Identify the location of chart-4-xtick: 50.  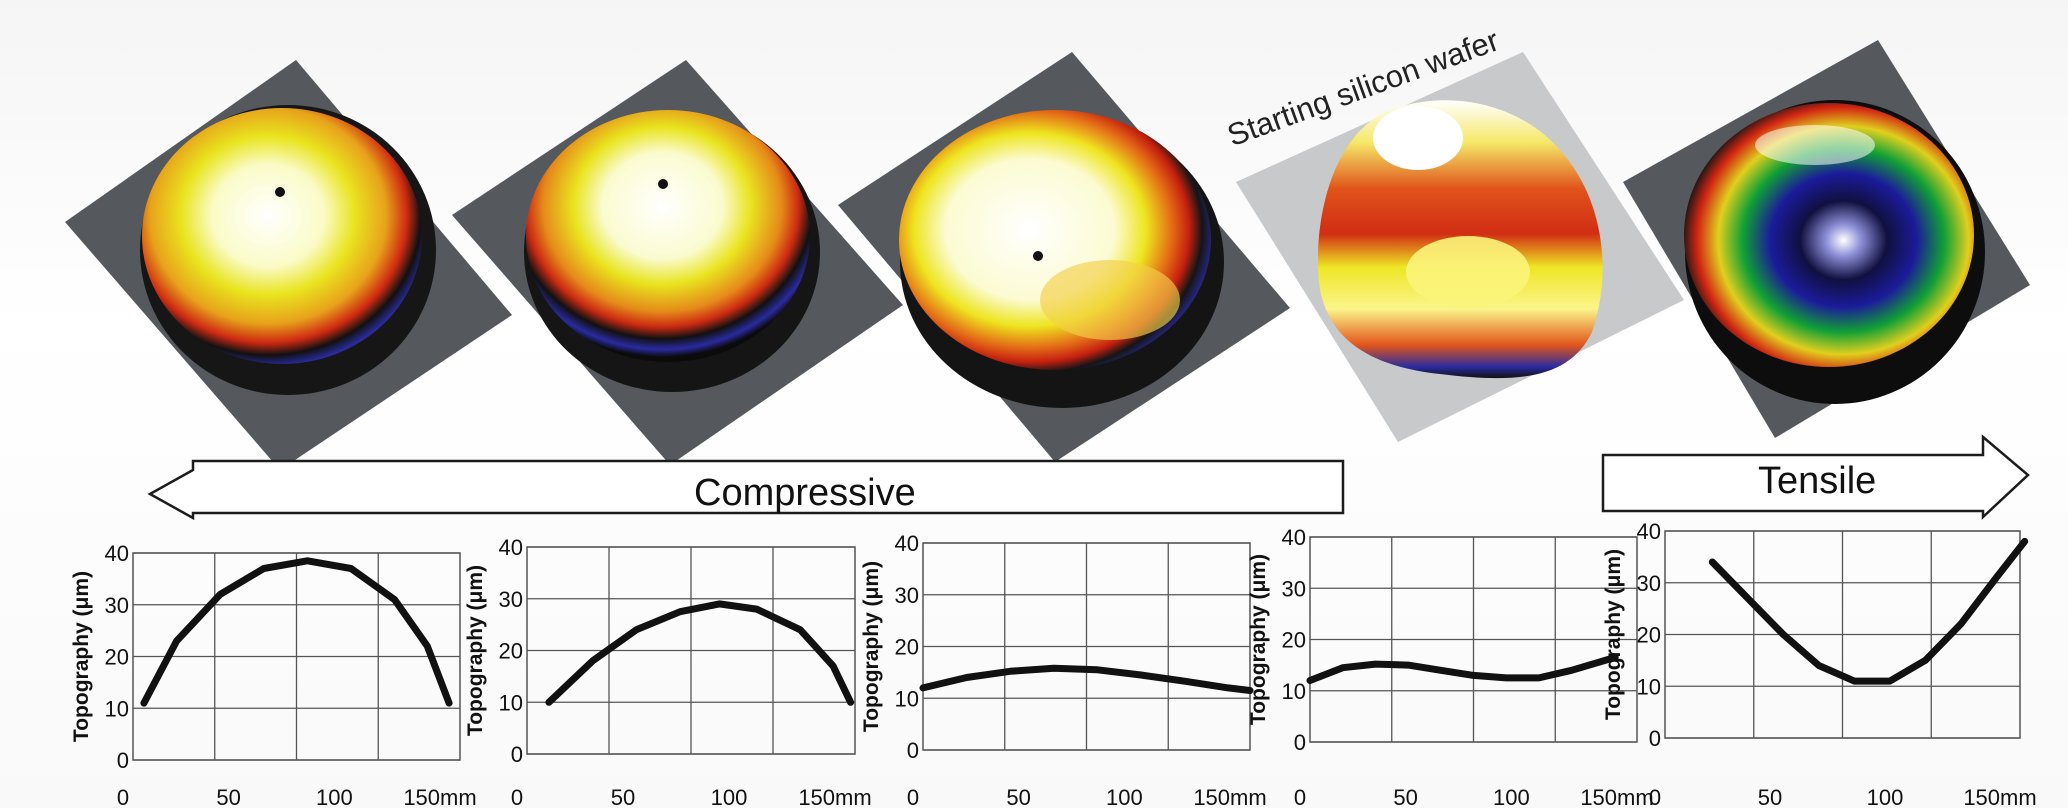
(1405, 796).